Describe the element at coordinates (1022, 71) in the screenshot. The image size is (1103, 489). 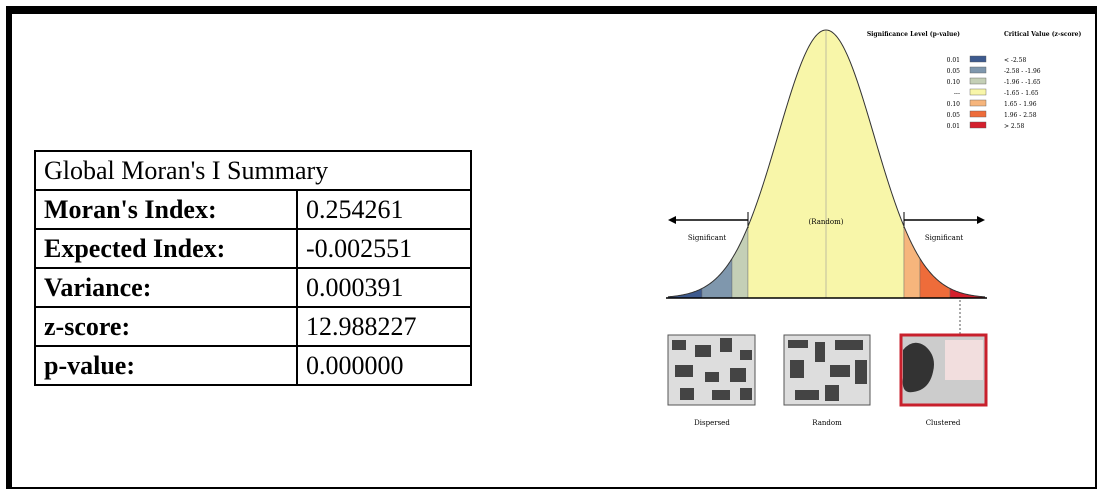
I see `legend-z: -2.58 - -1.96` at that location.